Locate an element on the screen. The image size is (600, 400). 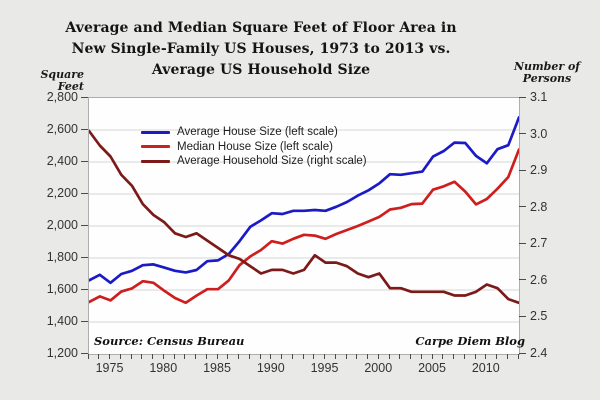
y-axis-label-left: 2,200 is located at coordinates (62, 193).